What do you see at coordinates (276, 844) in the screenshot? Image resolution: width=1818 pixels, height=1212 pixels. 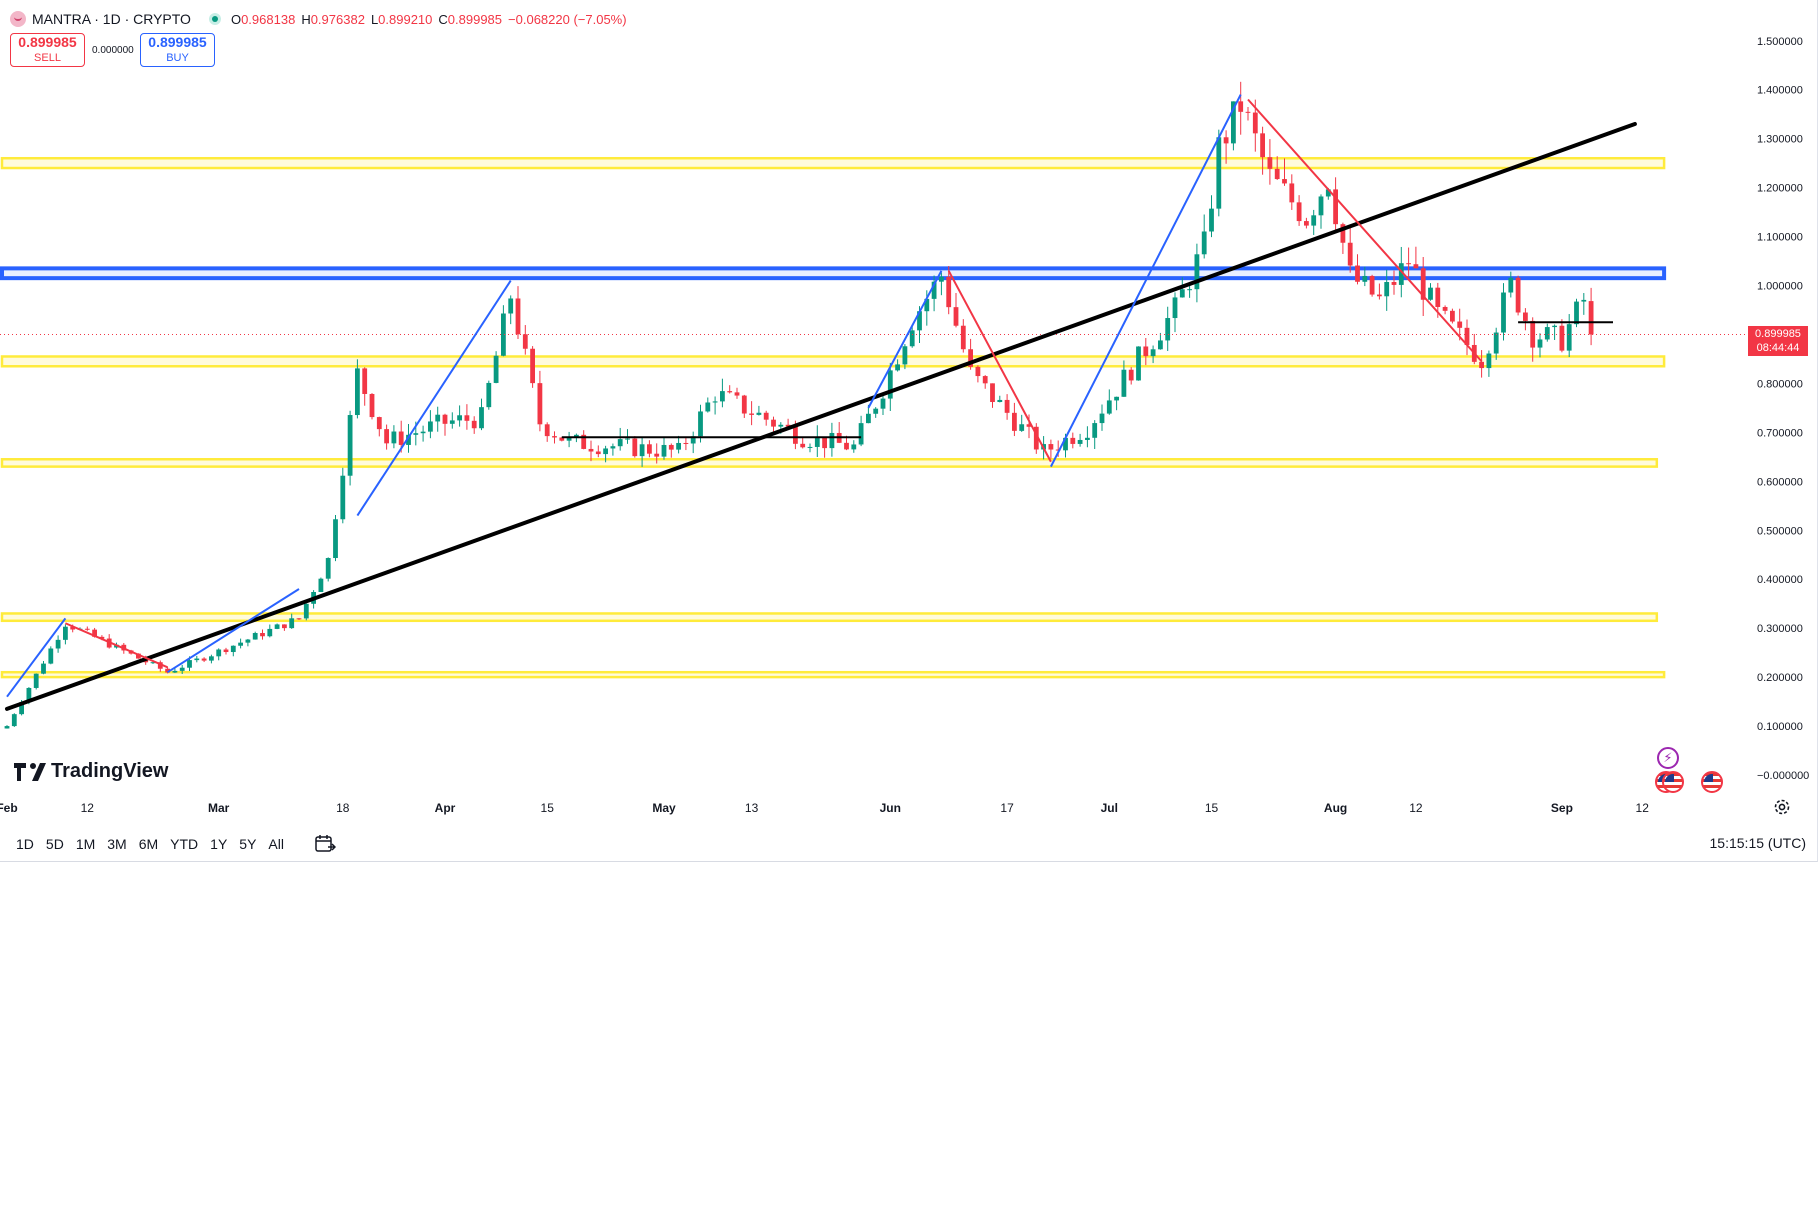 I see `range-button-all: All` at bounding box center [276, 844].